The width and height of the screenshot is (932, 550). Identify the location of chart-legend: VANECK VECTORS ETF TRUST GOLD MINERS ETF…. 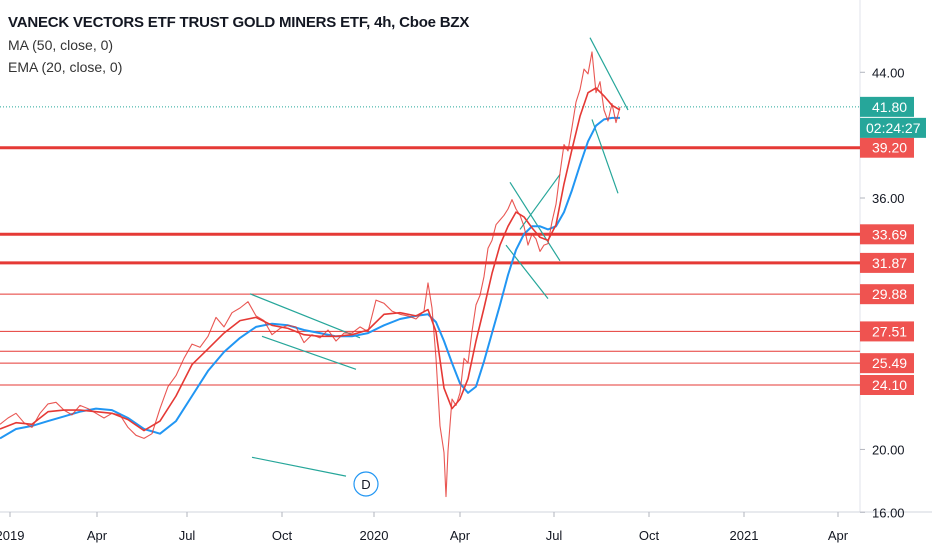
(238, 45).